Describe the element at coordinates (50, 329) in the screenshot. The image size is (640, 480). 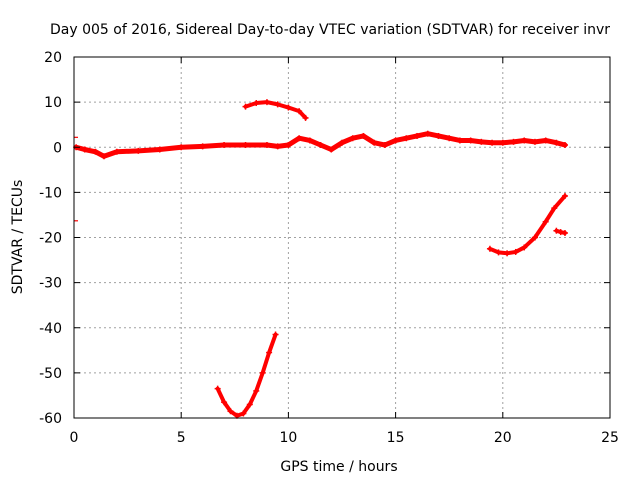
I see `y-tick-label: -40` at that location.